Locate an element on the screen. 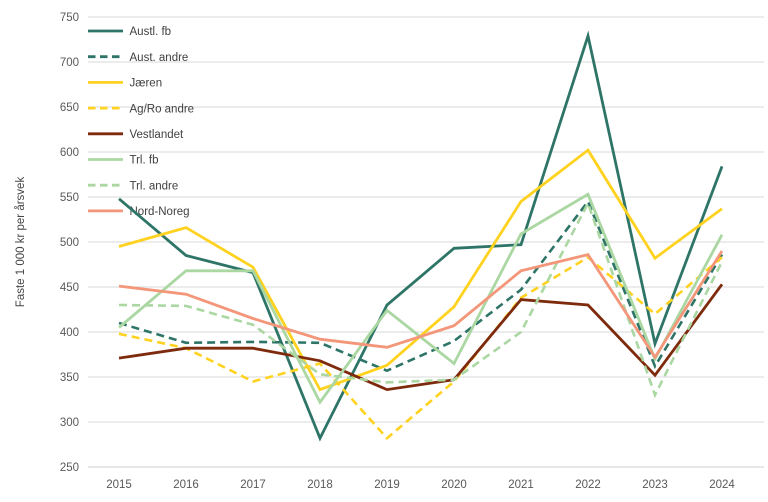 The width and height of the screenshot is (768, 502). y-tick-label: 600 is located at coordinates (69, 153).